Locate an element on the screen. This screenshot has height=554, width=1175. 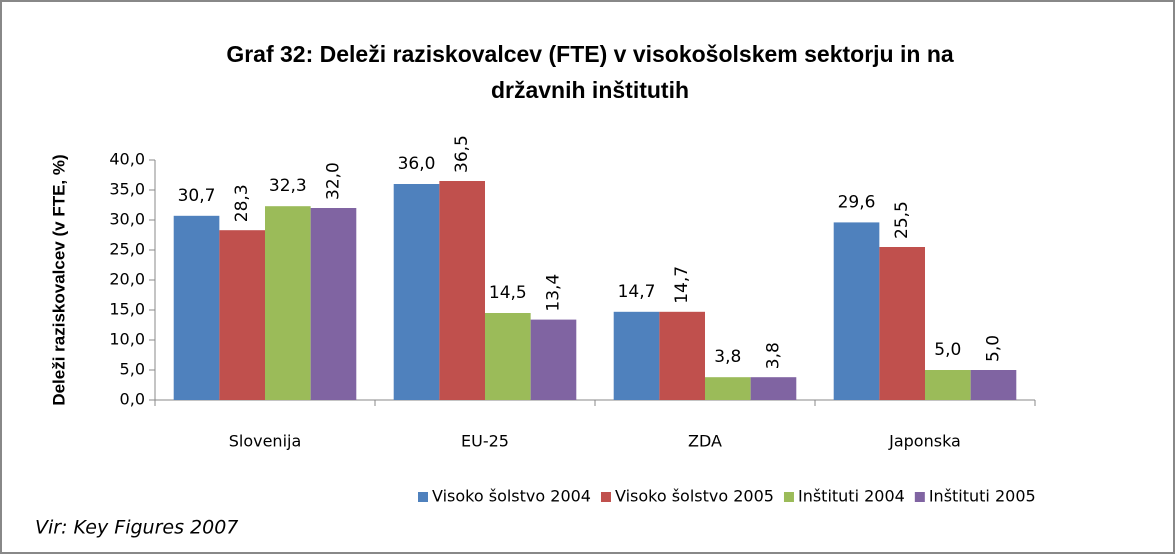
source-note: Vir: Key Figures 2007 is located at coordinates (136, 528).